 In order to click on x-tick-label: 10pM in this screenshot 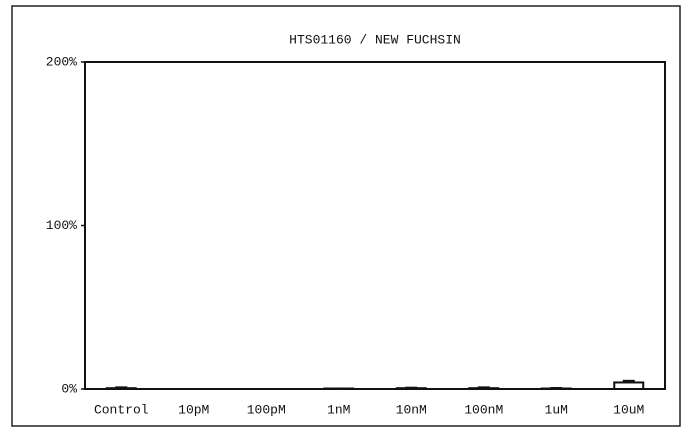, I will do `click(193, 409)`.